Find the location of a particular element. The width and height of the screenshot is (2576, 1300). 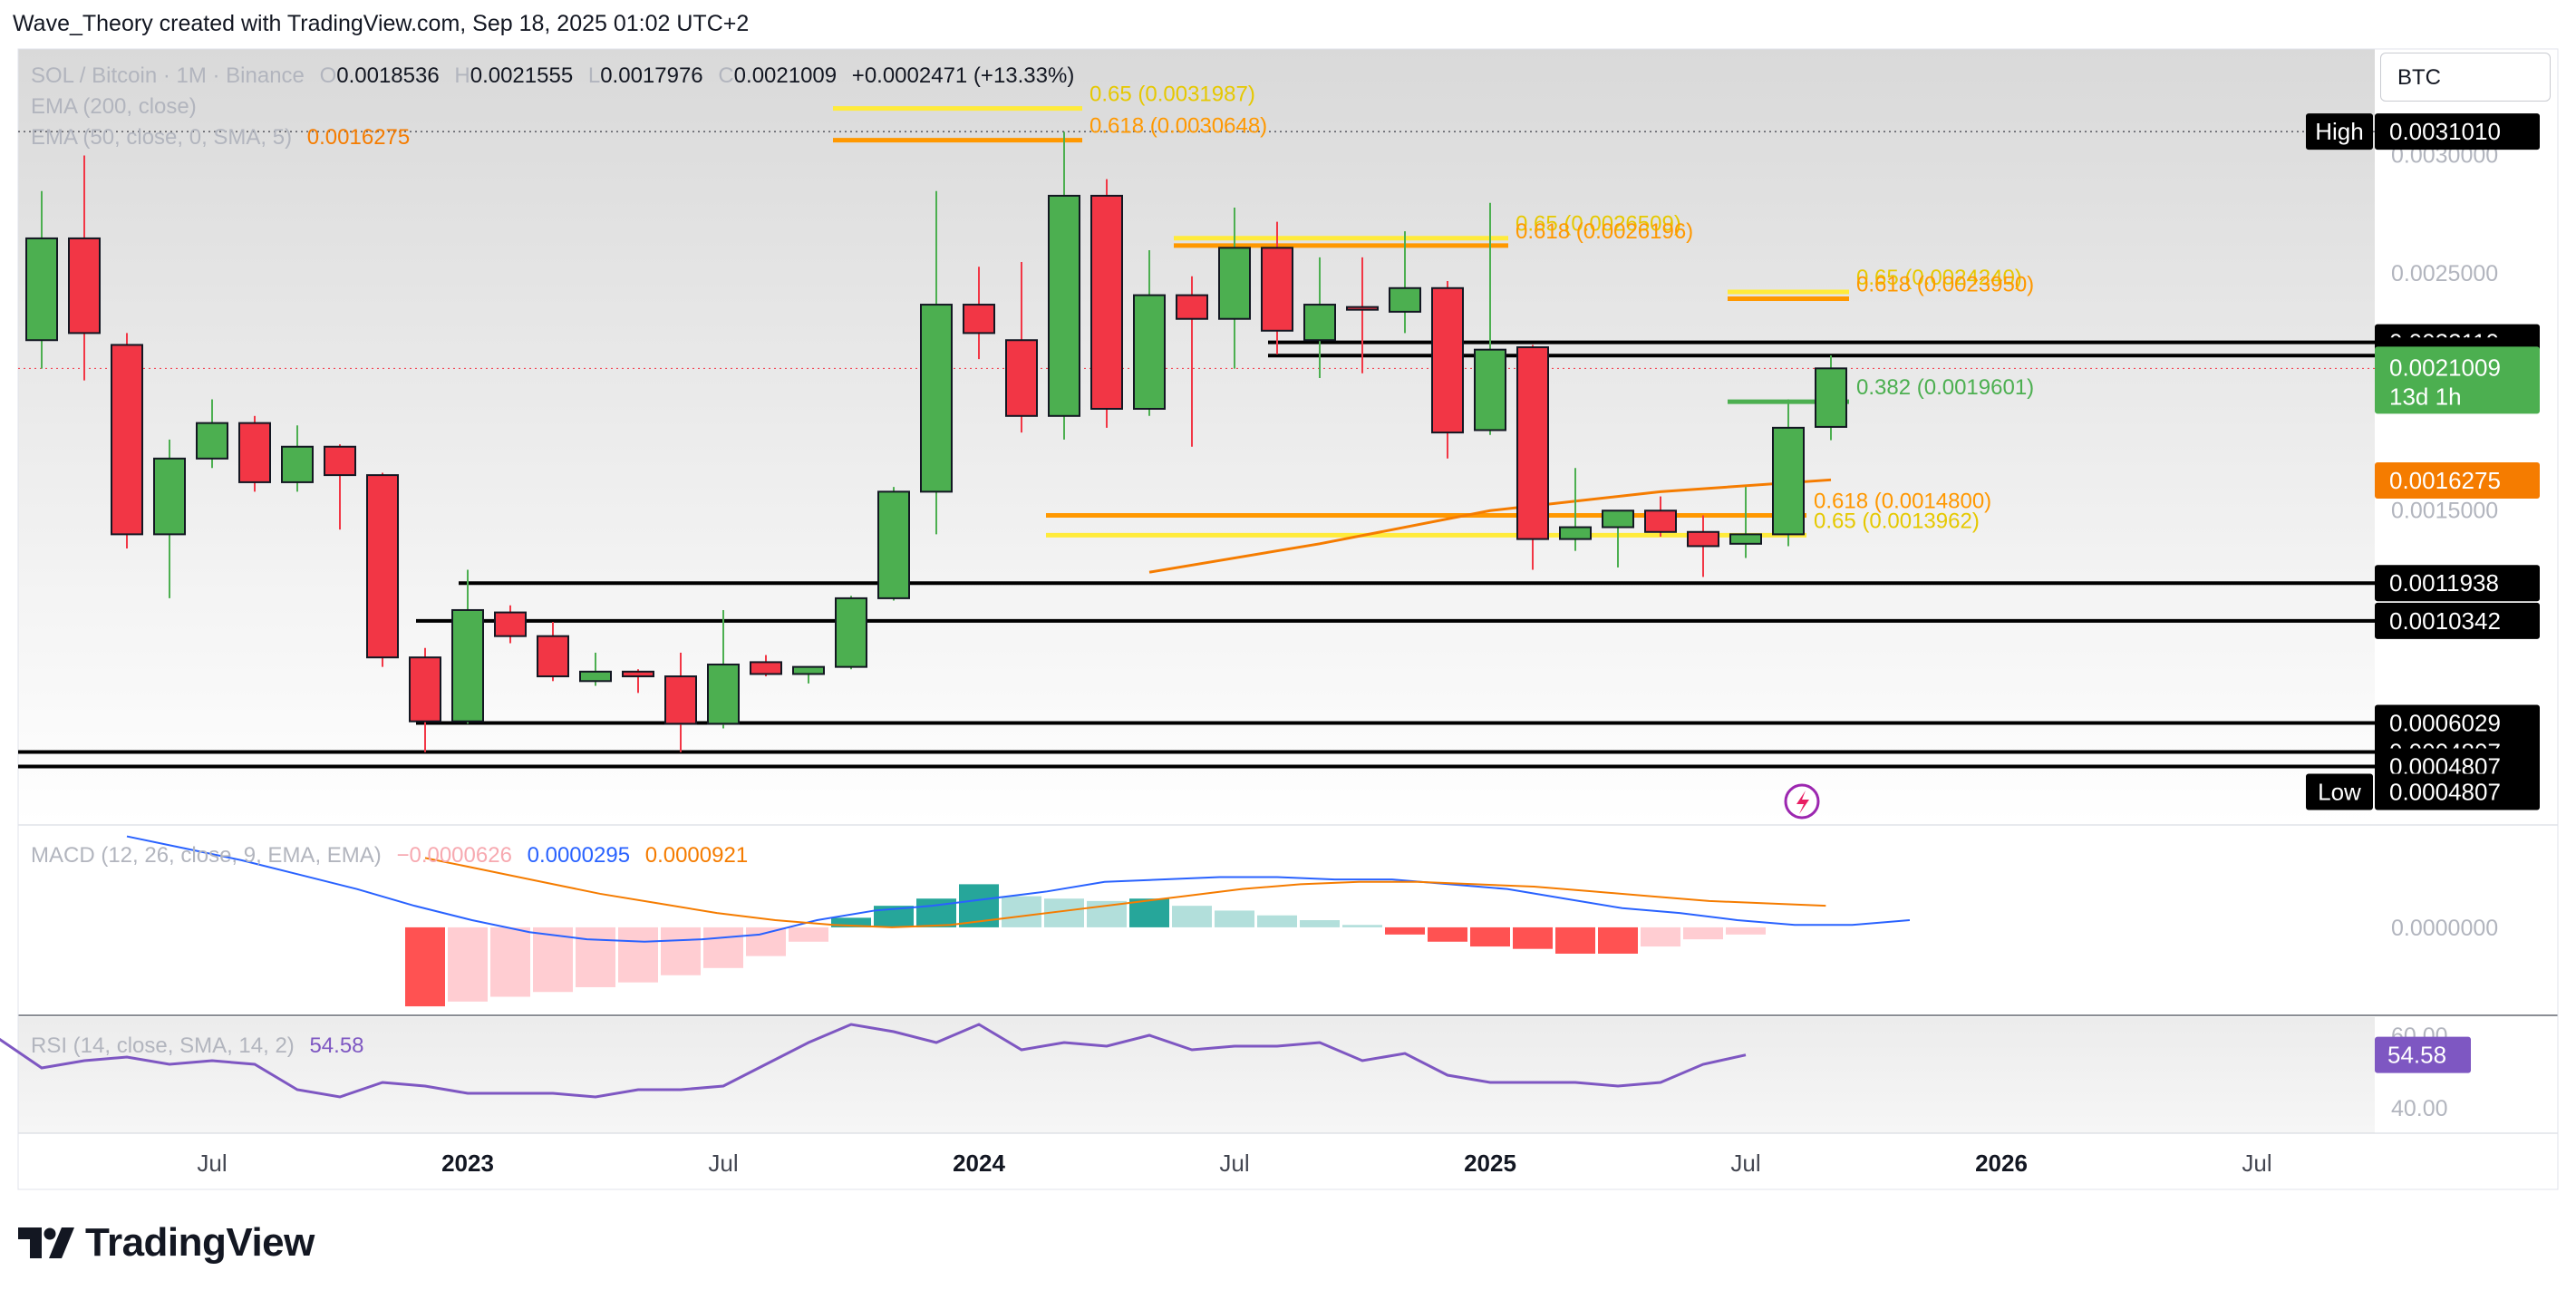

low-price-label-box is located at coordinates (2457, 791).